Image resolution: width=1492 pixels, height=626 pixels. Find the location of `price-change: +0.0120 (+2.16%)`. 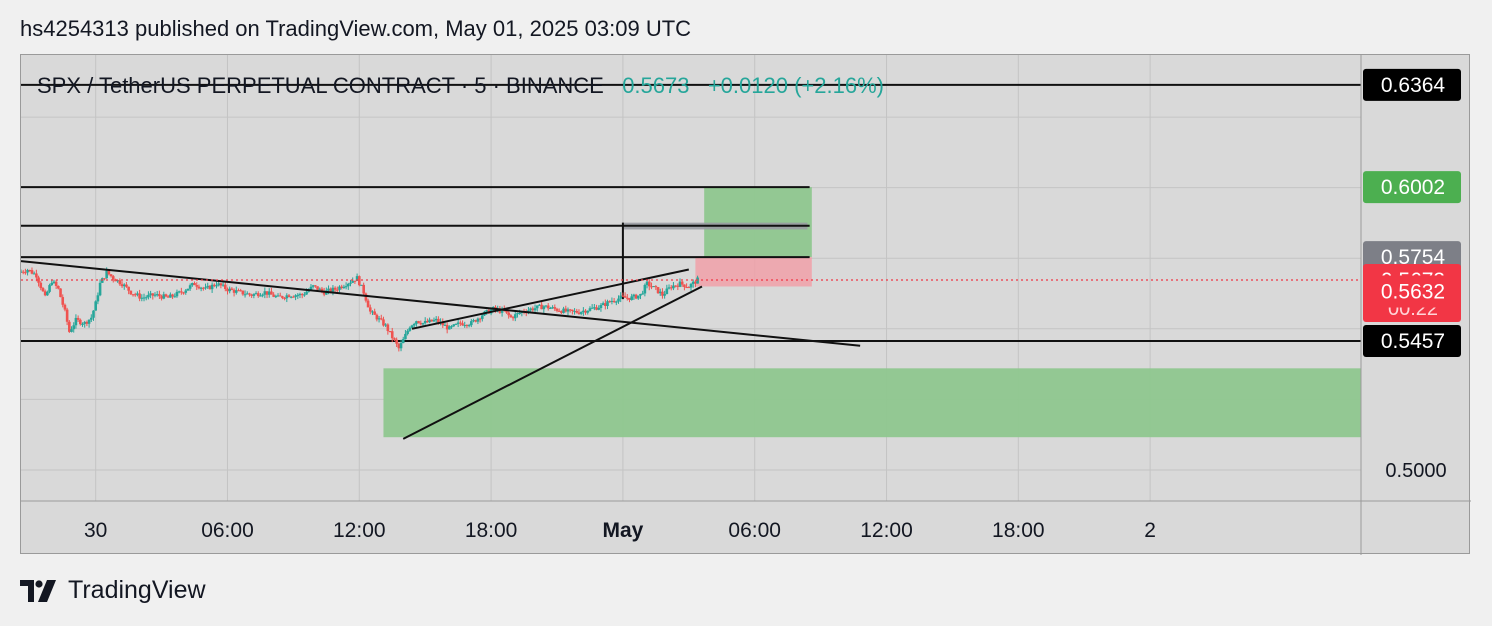

price-change: +0.0120 (+2.16%) is located at coordinates (795, 85).